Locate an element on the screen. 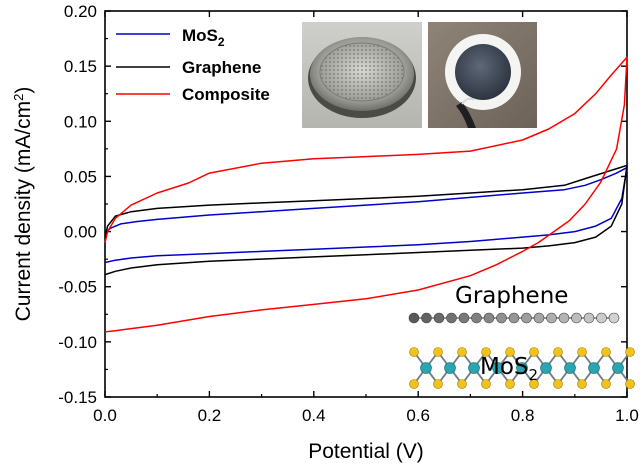 This screenshot has height=468, width=644. graphene-label: Graphene is located at coordinates (511, 296).